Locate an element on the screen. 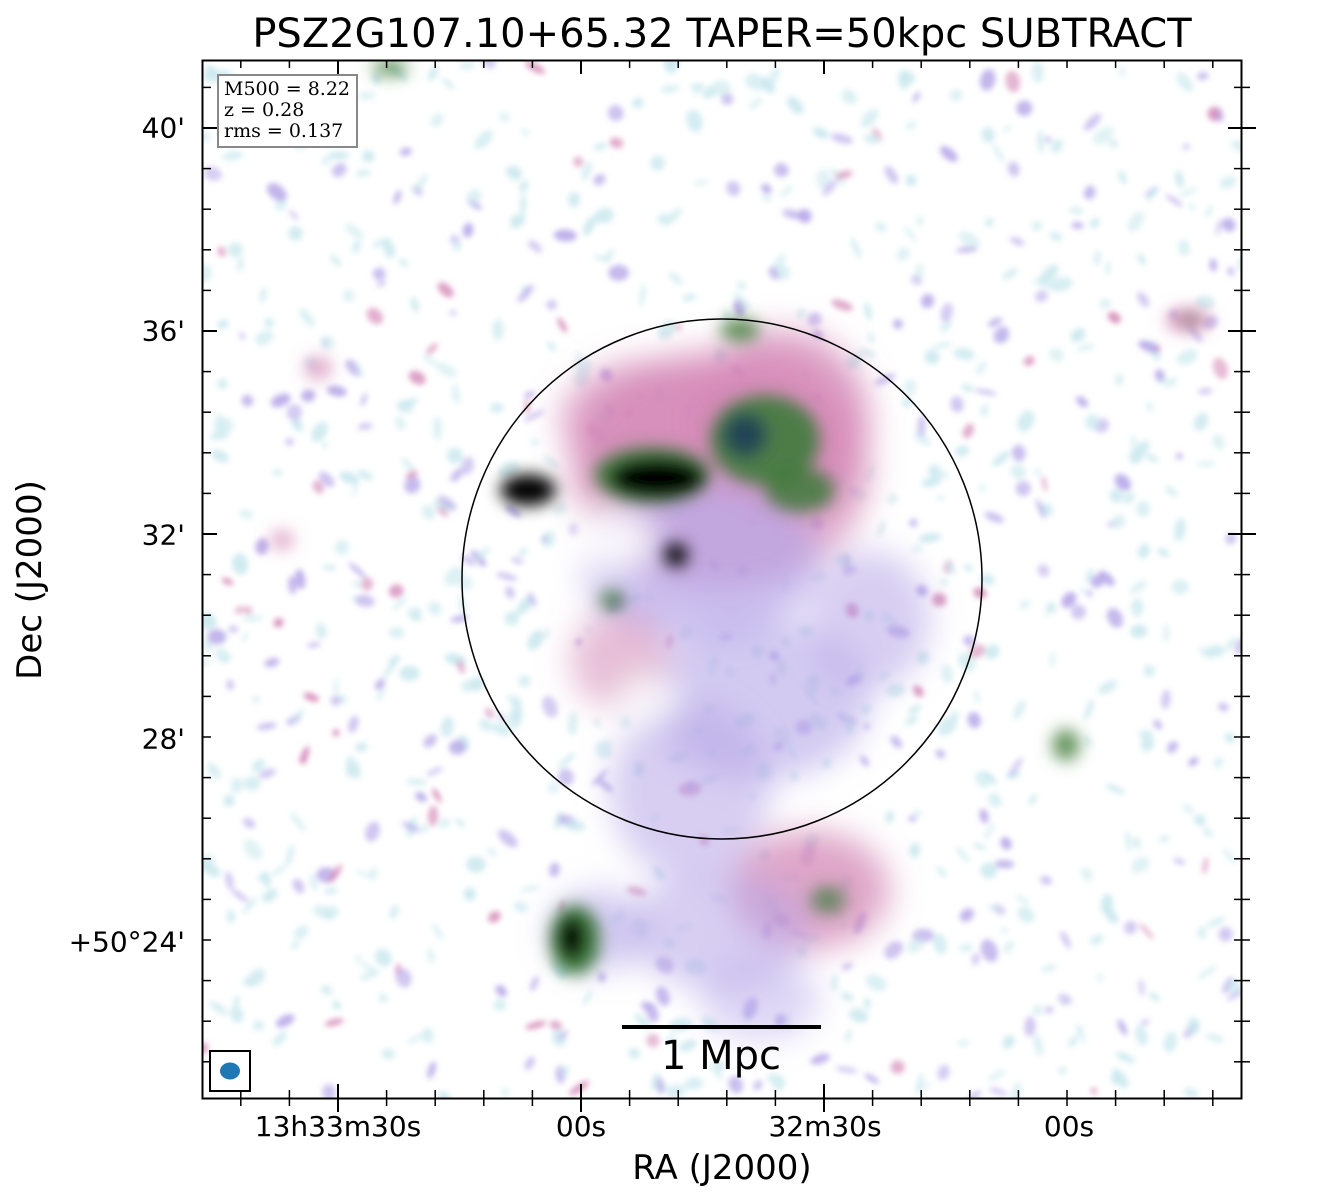 Image resolution: width=1321 pixels, height=1200 pixels. info-box: M500 = 8.22 z = 0.28 rms = 0.137 is located at coordinates (288, 111).